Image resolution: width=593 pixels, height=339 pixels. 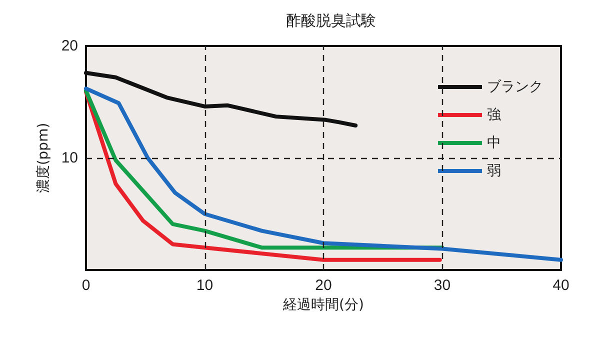 I want to click on legend-label: ブランク, so click(x=515, y=87).